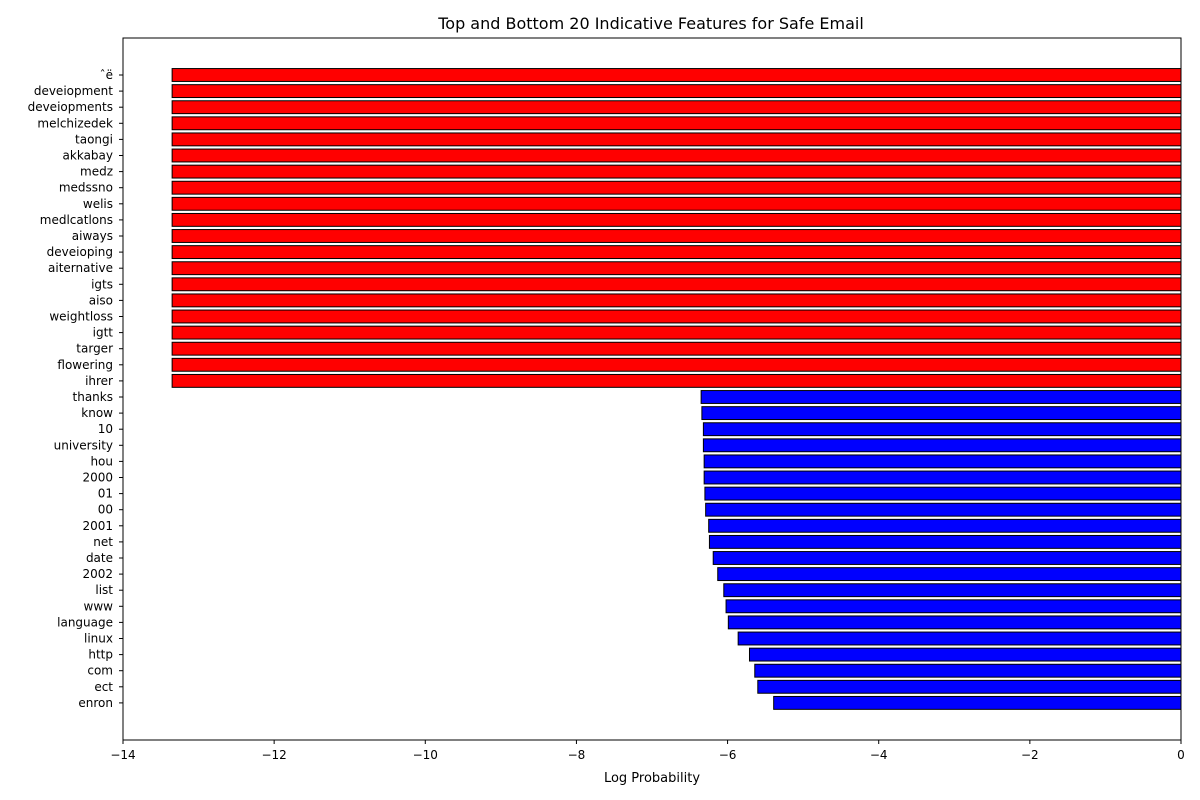  What do you see at coordinates (103, 542) in the screenshot?
I see `category-label: net` at bounding box center [103, 542].